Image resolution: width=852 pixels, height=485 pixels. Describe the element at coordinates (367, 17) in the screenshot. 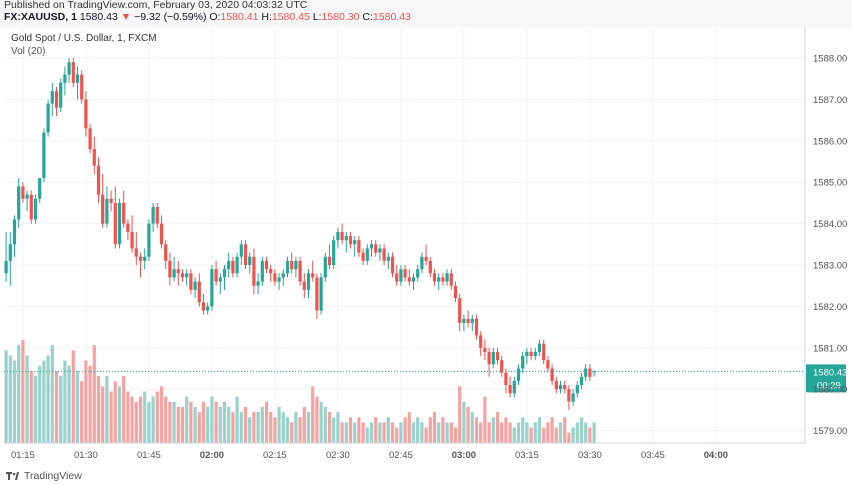

I see `close-label: C:` at that location.